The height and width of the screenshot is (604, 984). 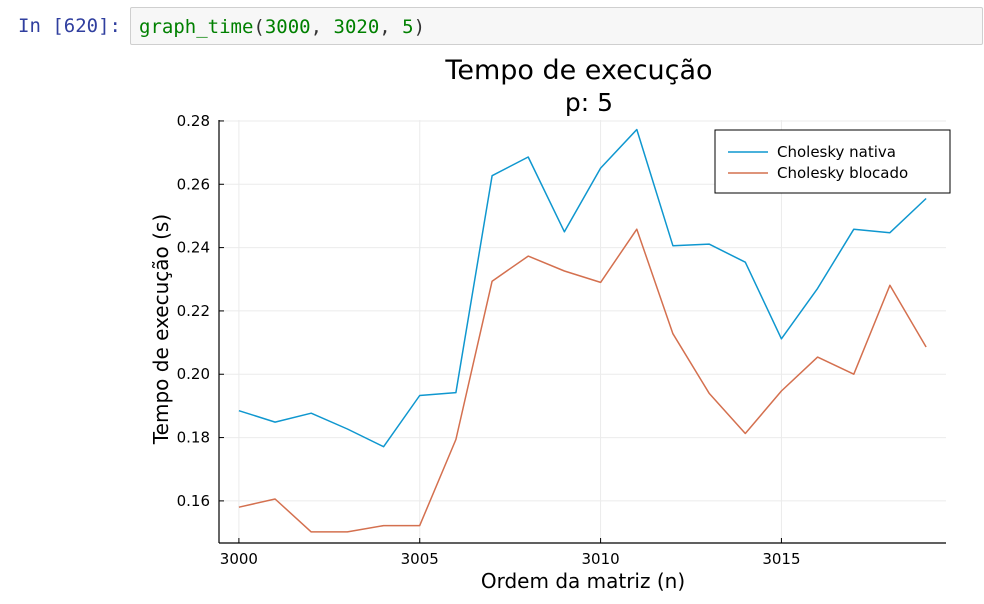 I want to click on code-open-paren: (, so click(x=259, y=27).